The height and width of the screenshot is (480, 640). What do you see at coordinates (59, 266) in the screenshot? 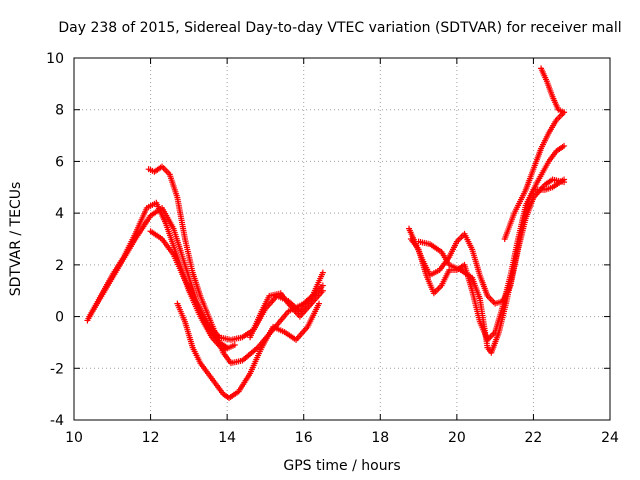
I see `y-tick-label: 2` at bounding box center [59, 266].